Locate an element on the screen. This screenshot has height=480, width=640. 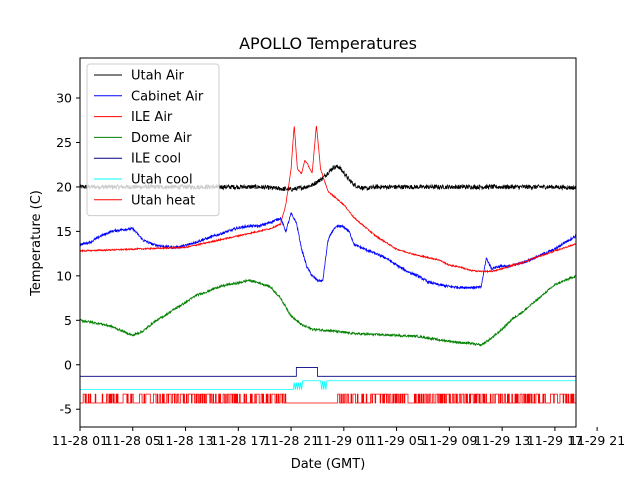
x-tick-label: 11-29 13 is located at coordinates (502, 440).